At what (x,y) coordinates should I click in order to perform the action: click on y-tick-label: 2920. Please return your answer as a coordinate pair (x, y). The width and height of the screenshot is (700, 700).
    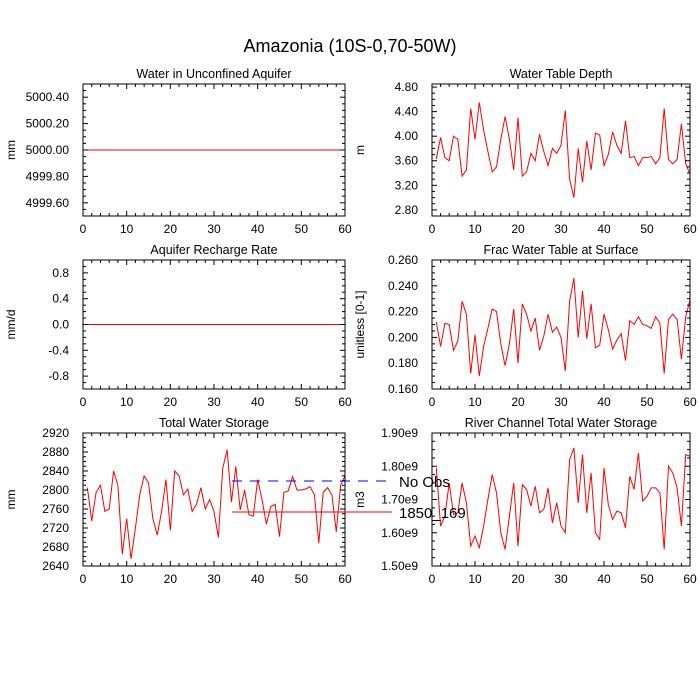
    Looking at the image, I should click on (55, 433).